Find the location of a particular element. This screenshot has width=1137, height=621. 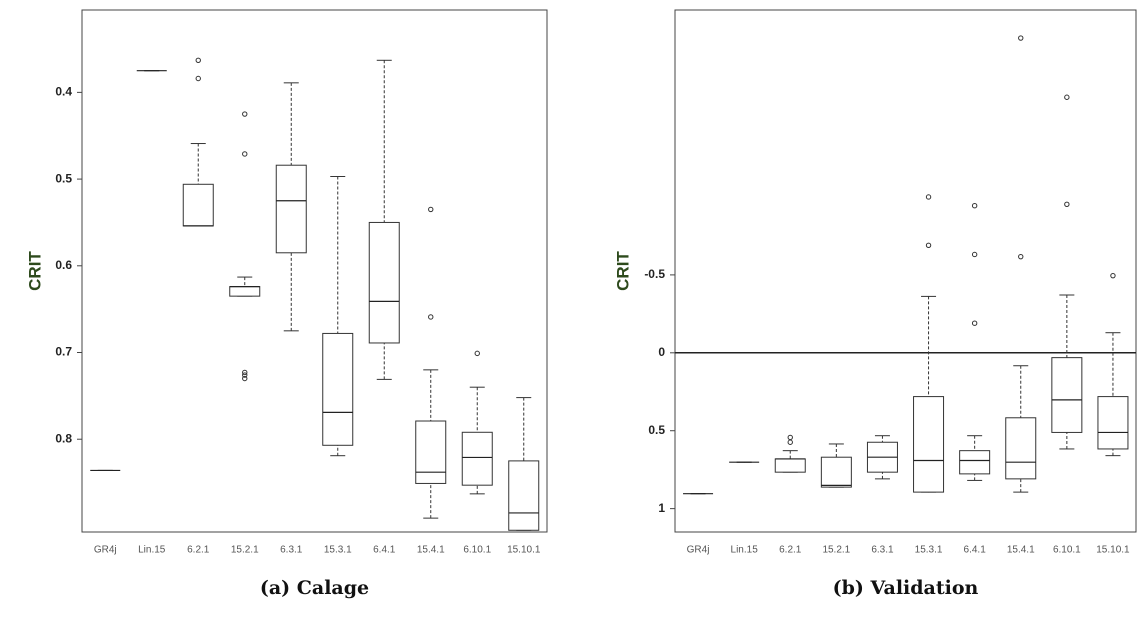

y-tick-label: 0.4 is located at coordinates (63, 92).